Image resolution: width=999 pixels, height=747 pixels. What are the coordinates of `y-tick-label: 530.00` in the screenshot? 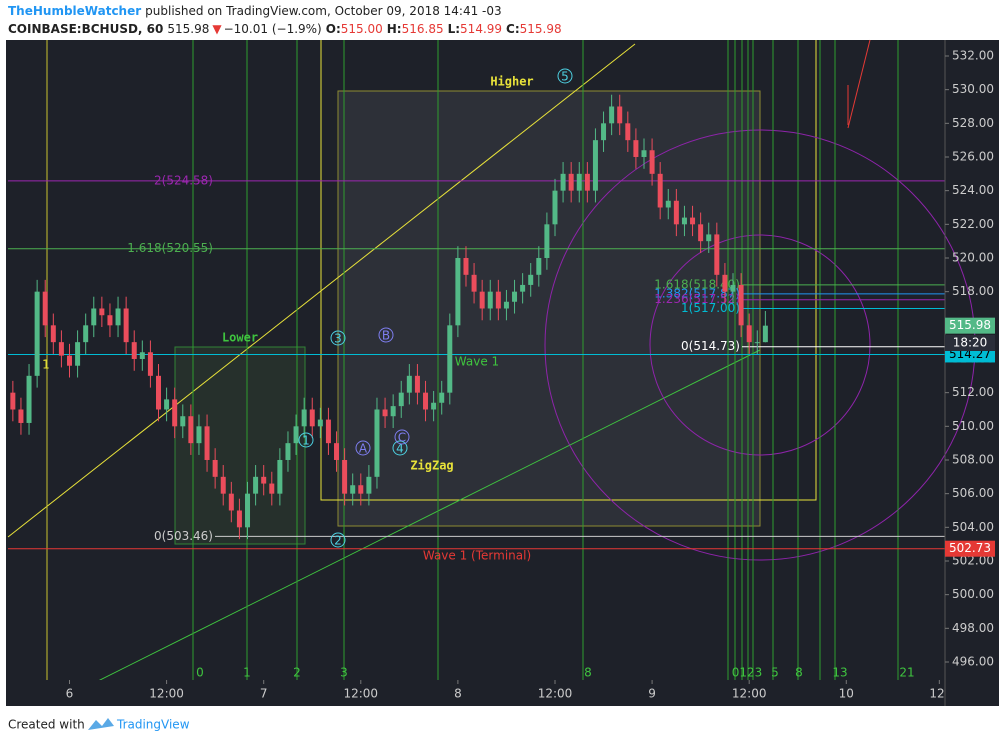 It's located at (973, 89).